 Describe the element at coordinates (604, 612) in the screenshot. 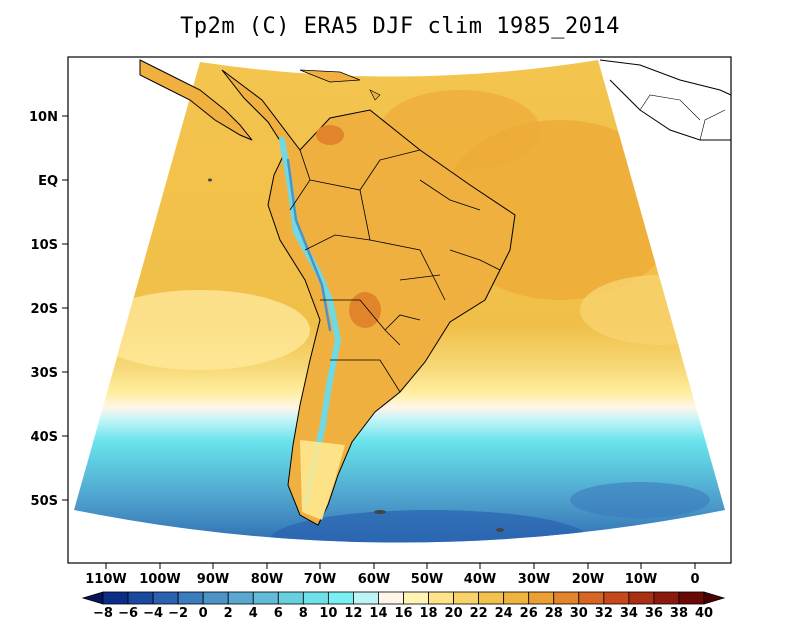

I see `colorbar-label: 32` at that location.